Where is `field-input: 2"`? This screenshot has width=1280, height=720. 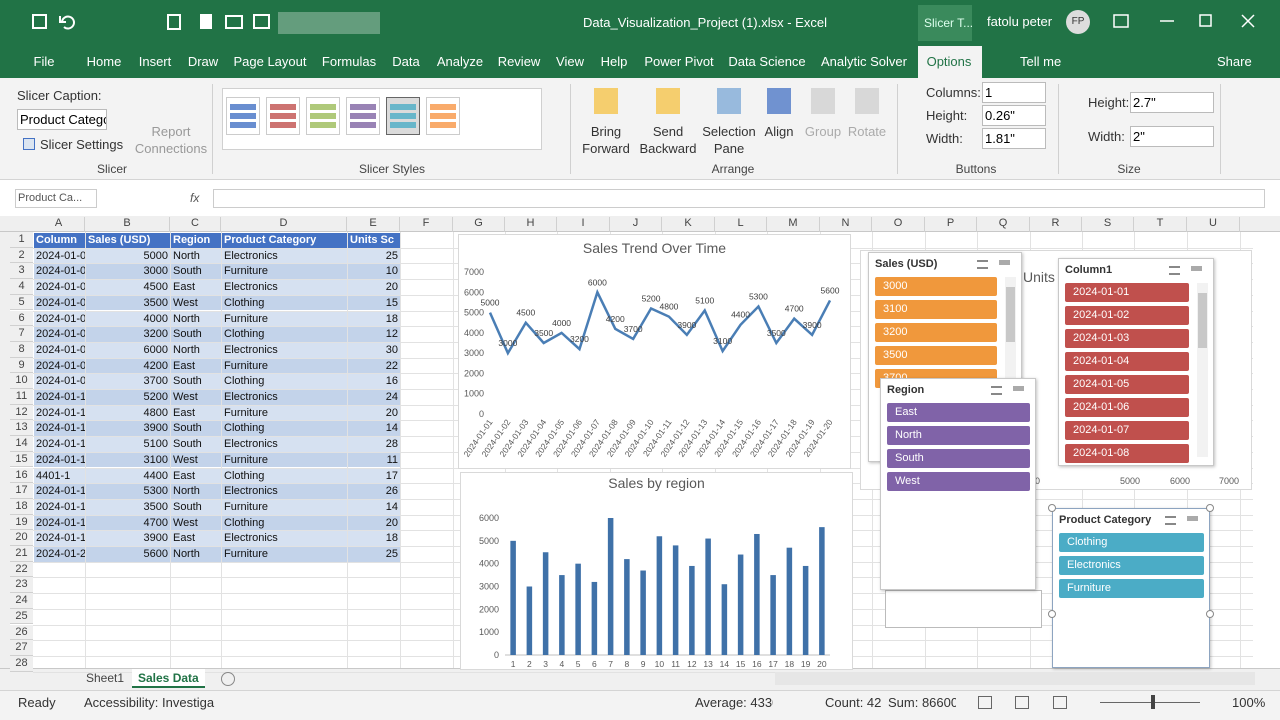
field-input: 2" is located at coordinates (1172, 136).